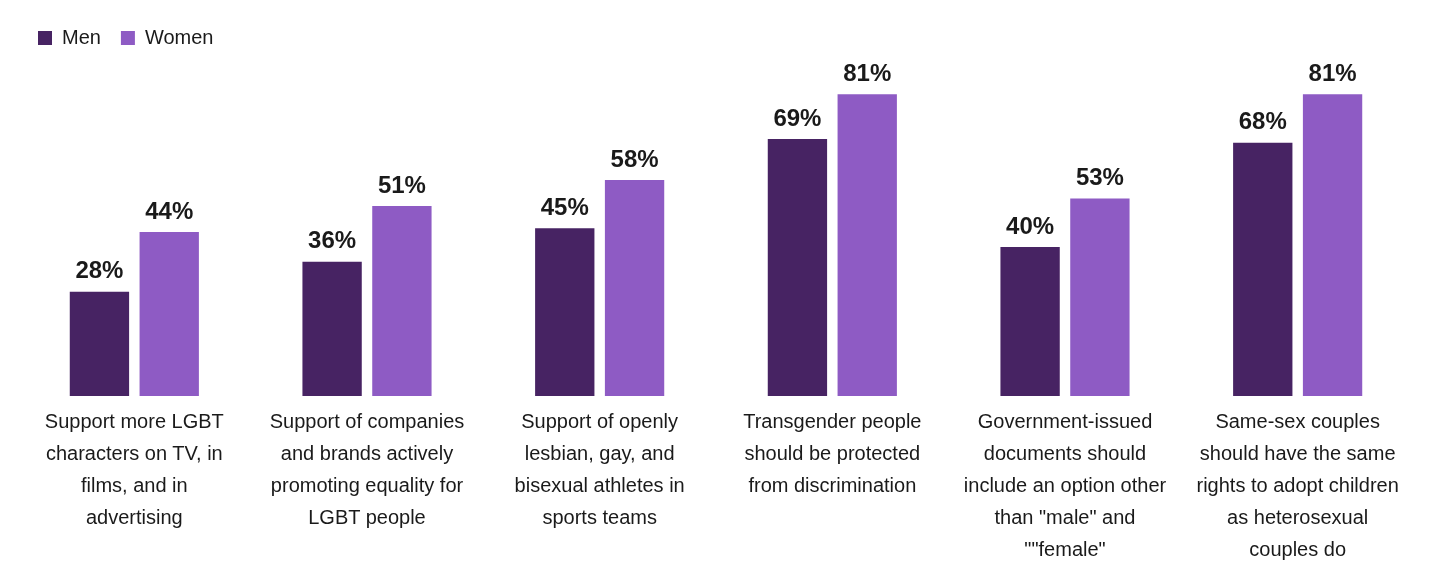 Image resolution: width=1432 pixels, height=584 pixels. What do you see at coordinates (99, 270) in the screenshot?
I see `data-label: 28%` at bounding box center [99, 270].